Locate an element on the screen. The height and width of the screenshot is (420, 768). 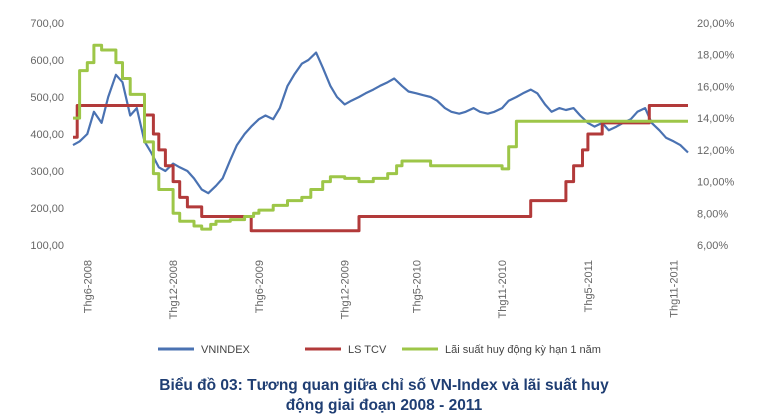
y-left-tick-label: 100,00 is located at coordinates (47, 246).